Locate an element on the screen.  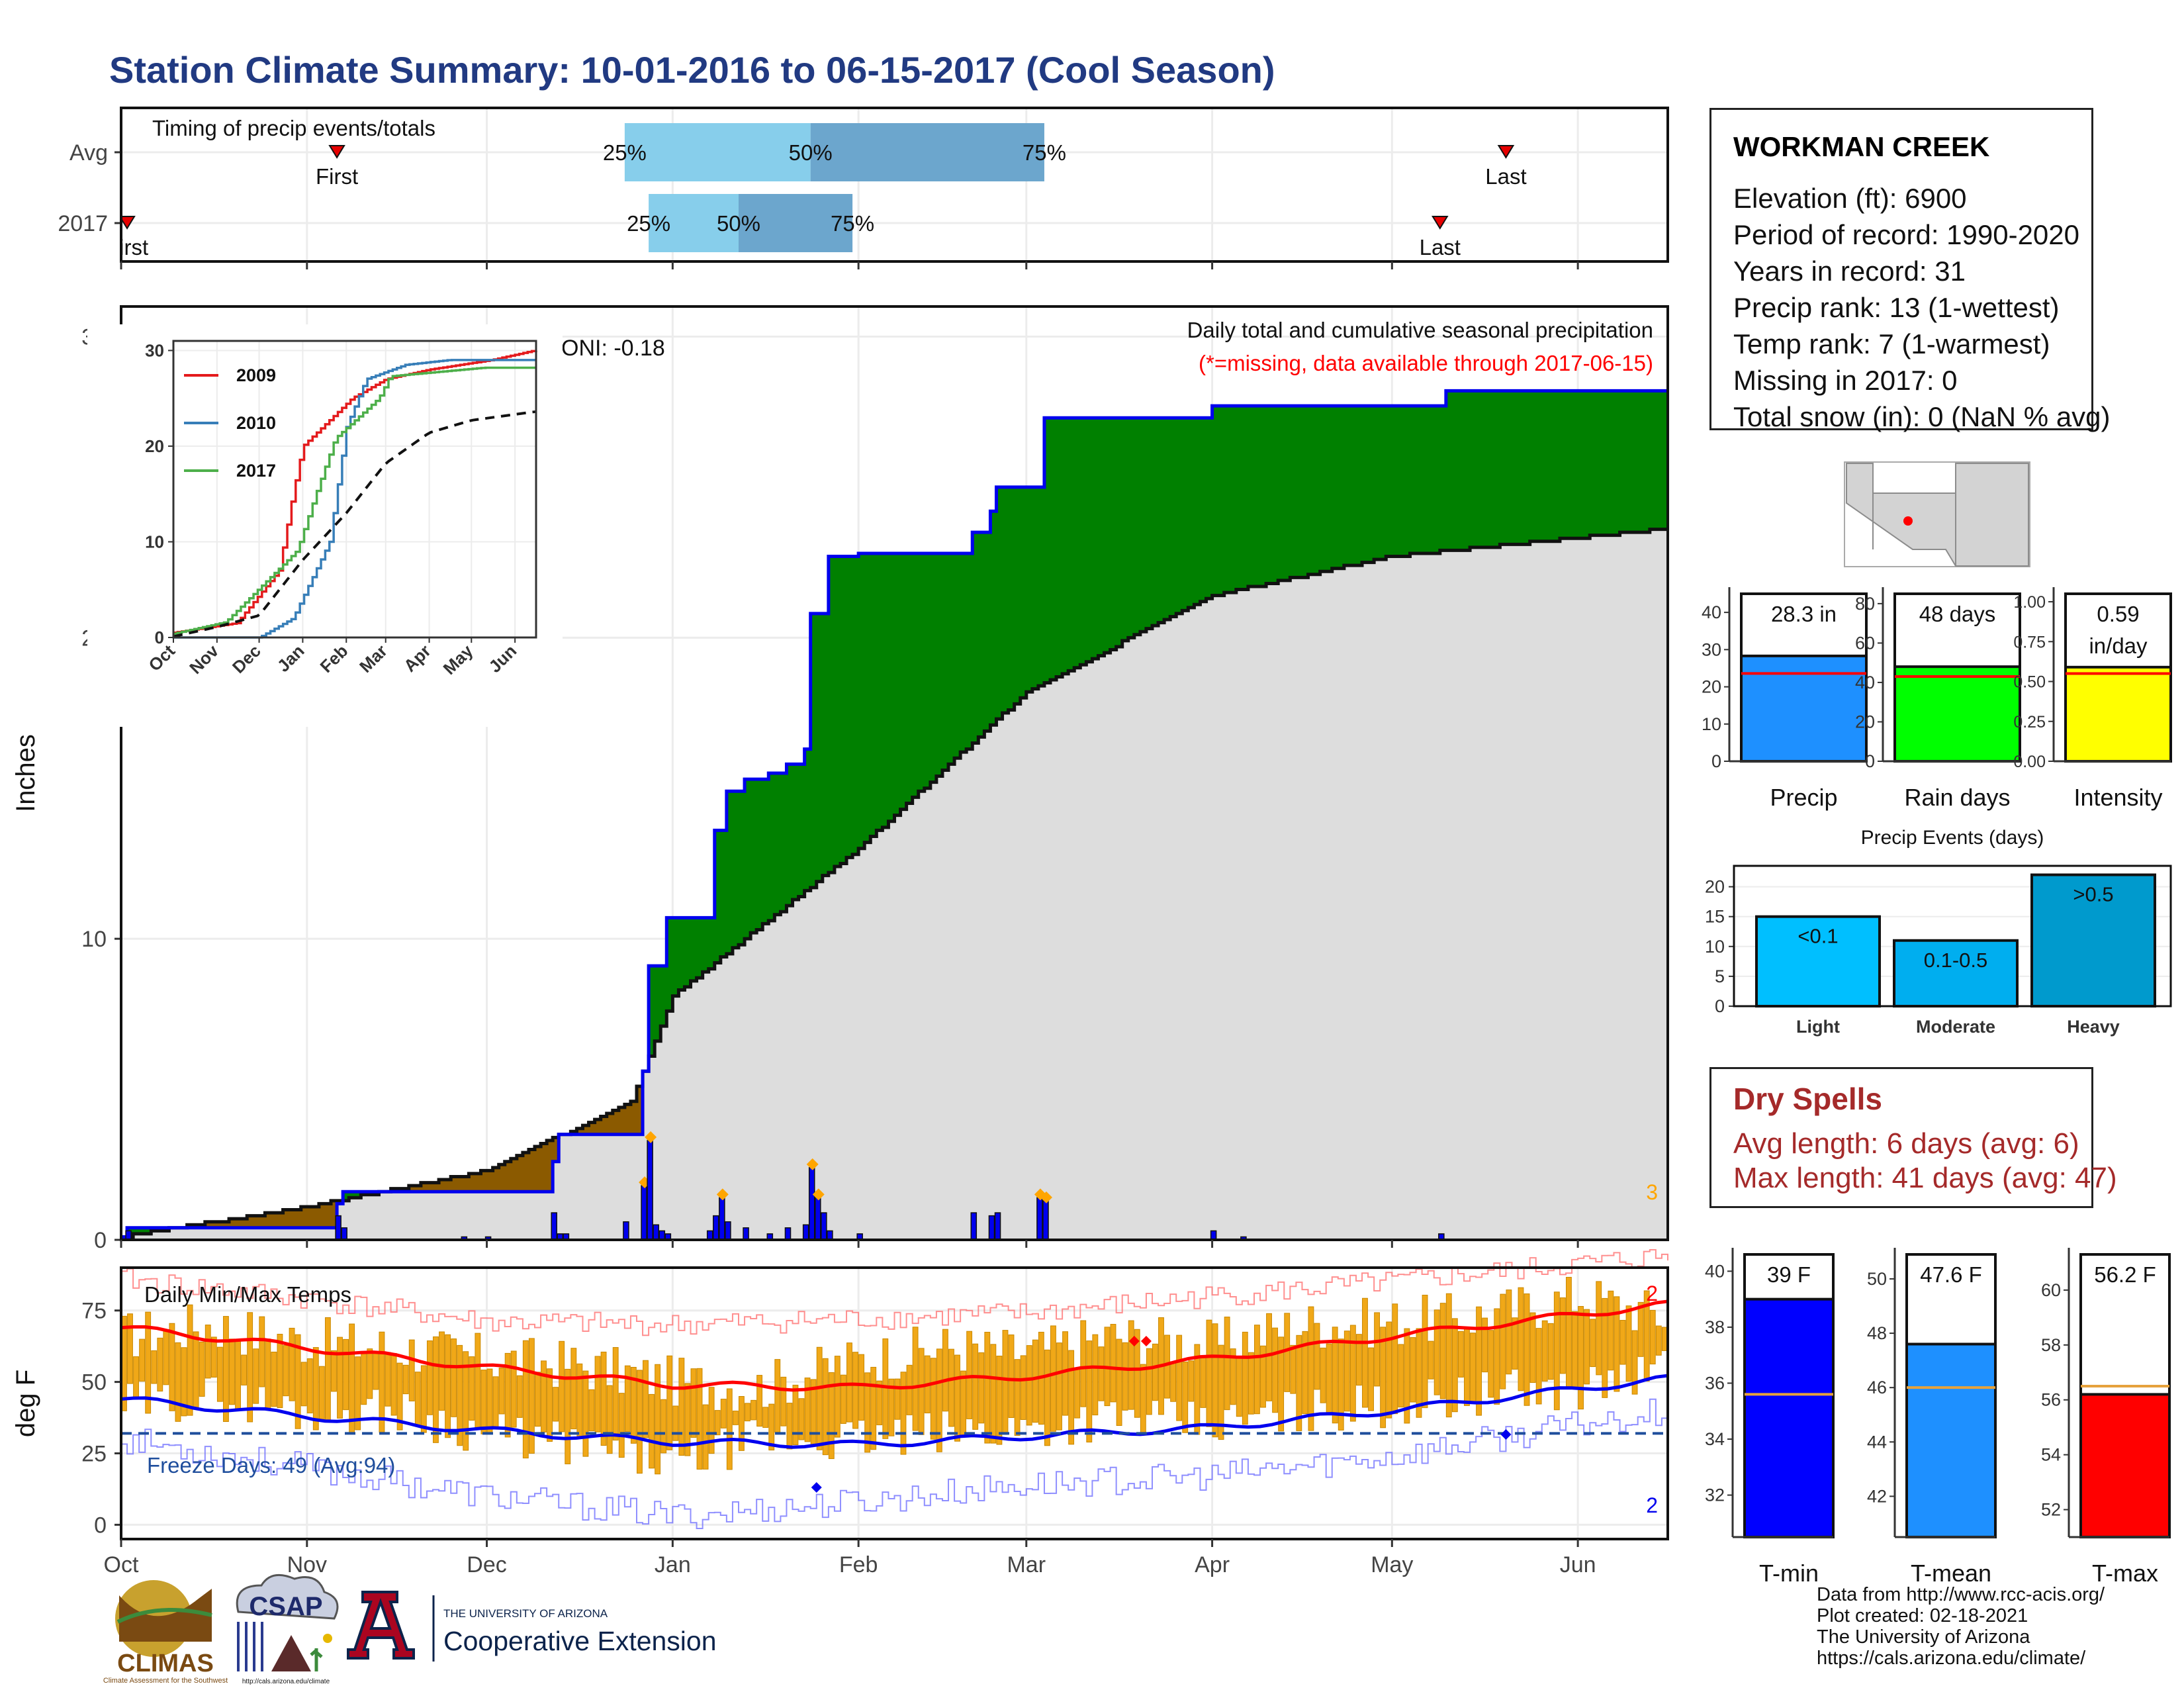
dry-spells-avg: Avg length: 6 days (avg: 6) is located at coordinates (1906, 1143).